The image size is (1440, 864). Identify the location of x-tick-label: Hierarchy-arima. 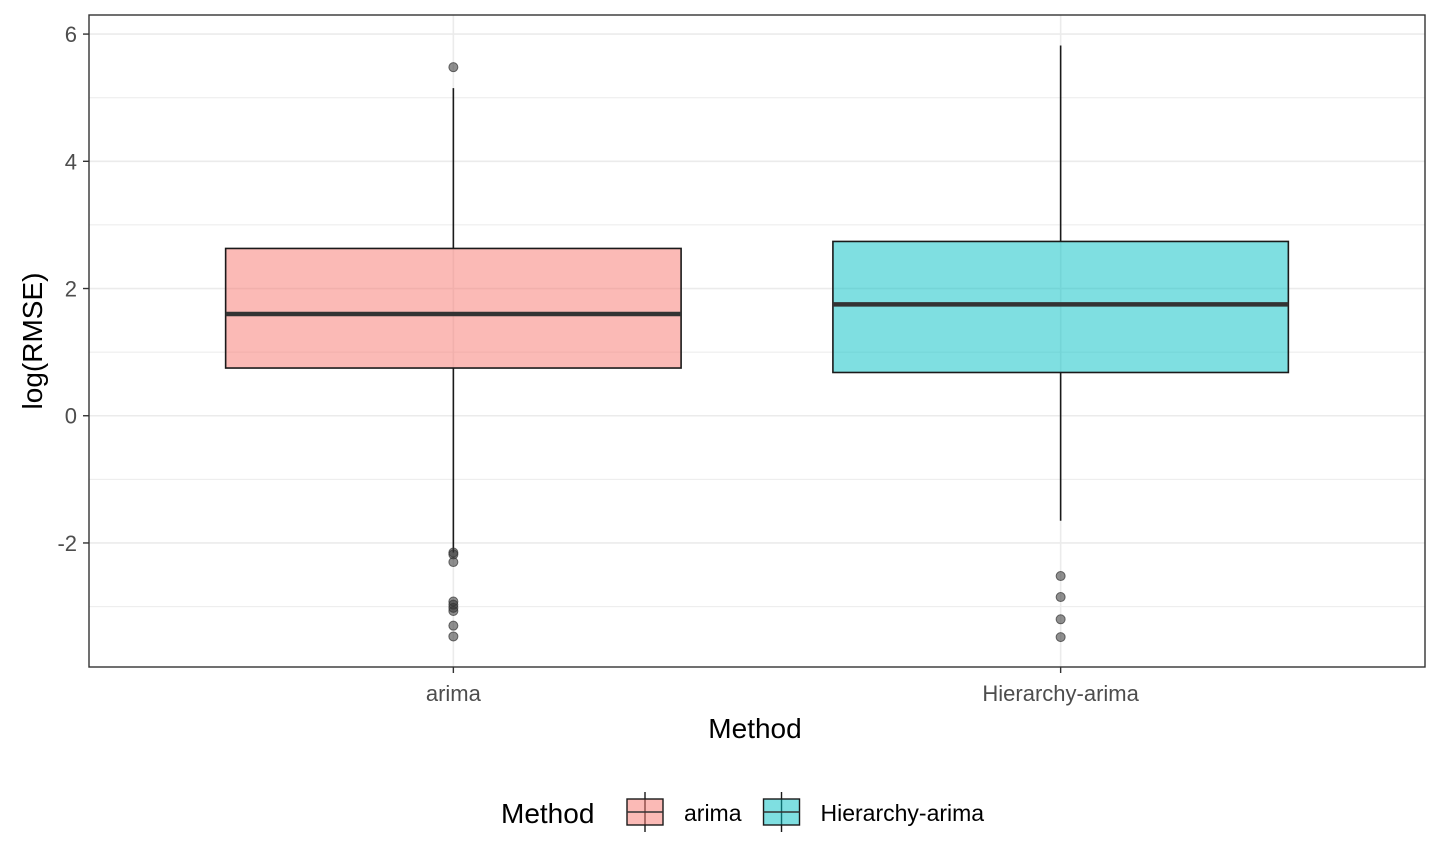
(1060, 693).